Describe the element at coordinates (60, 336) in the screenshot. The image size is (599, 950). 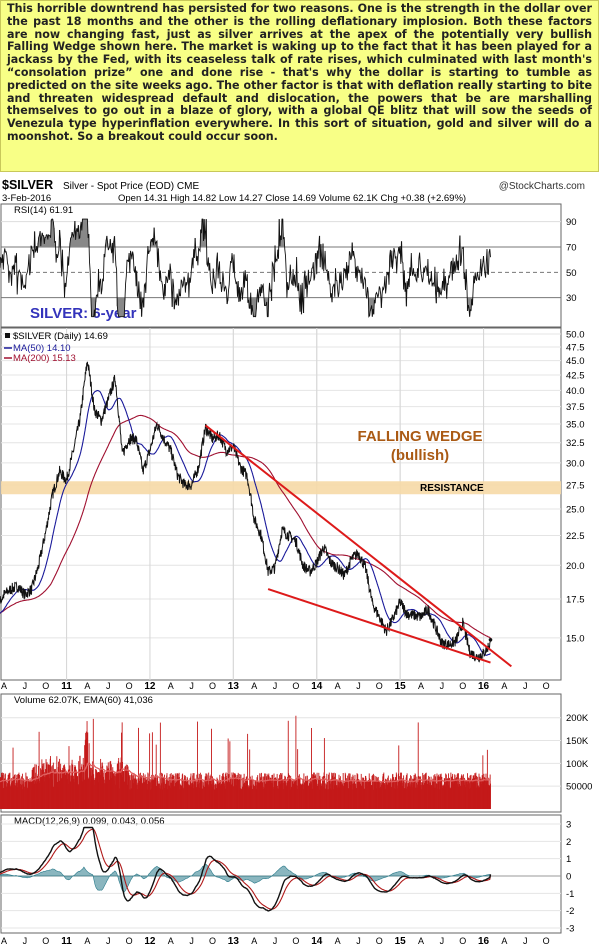
I see `price-legend-main: $SILVER (Daily) 14.69` at that location.